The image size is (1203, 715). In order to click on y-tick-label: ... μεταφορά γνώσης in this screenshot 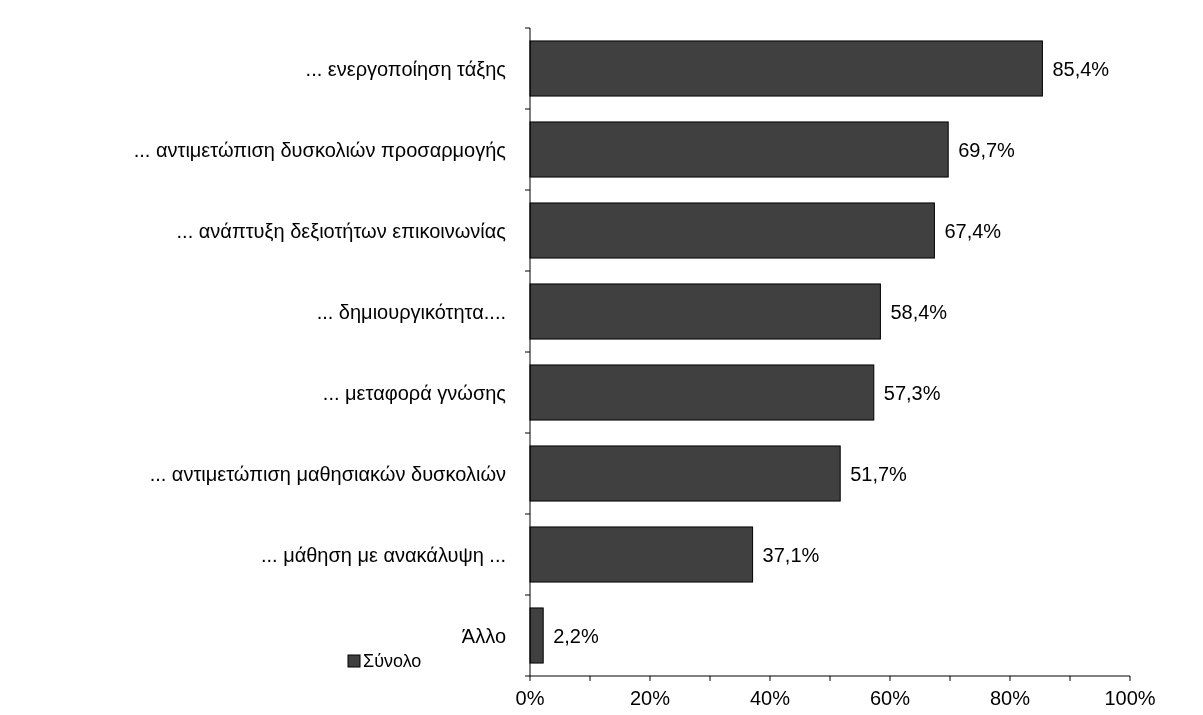, I will do `click(414, 392)`.